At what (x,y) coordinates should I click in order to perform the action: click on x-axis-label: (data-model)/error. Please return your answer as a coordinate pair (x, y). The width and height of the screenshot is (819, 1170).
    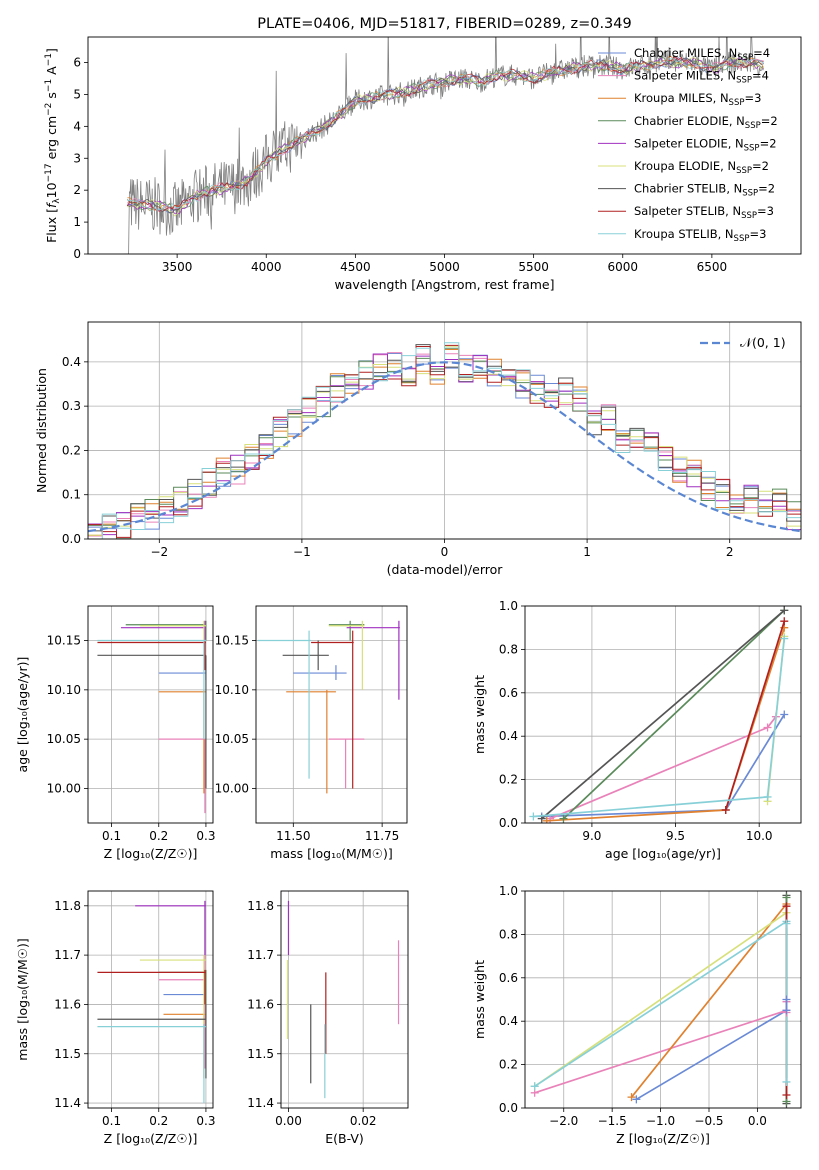
    Looking at the image, I should click on (445, 569).